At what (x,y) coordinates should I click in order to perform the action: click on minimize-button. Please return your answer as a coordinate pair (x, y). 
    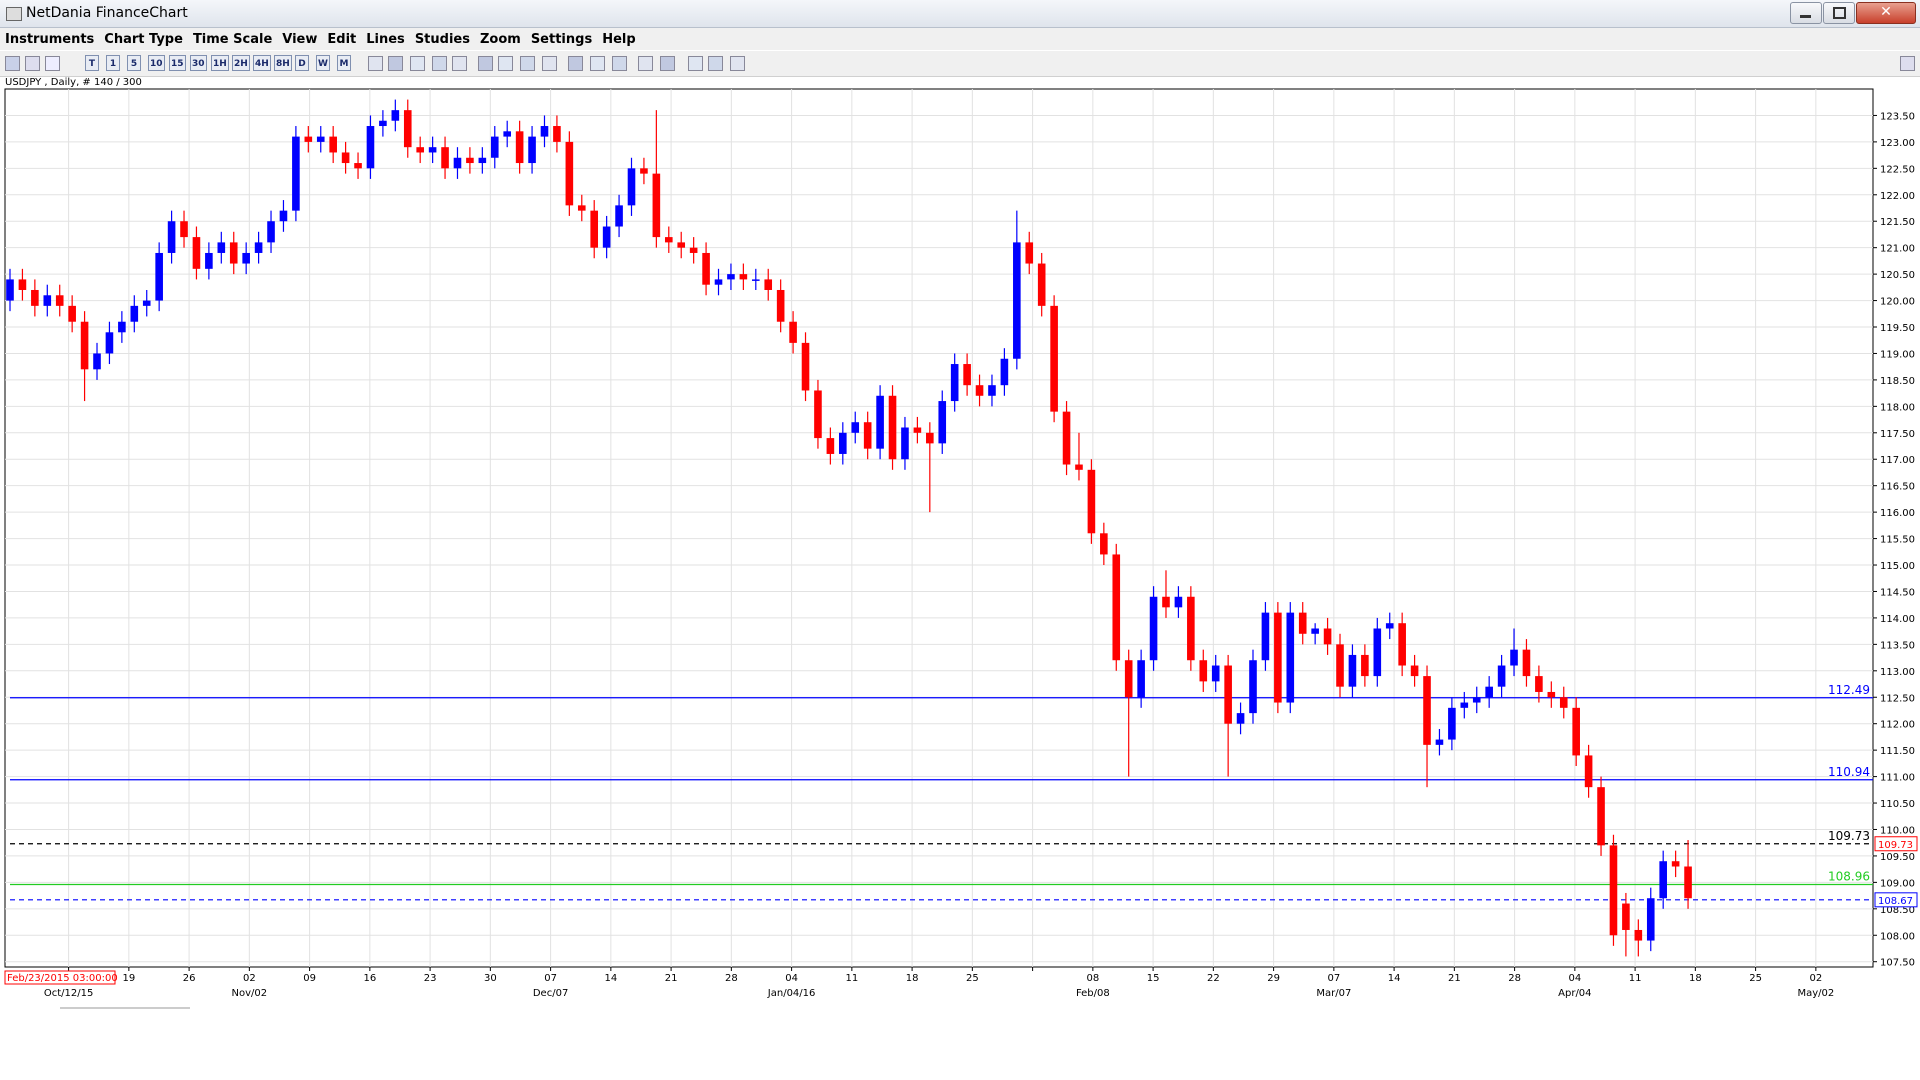
    Looking at the image, I should click on (1806, 13).